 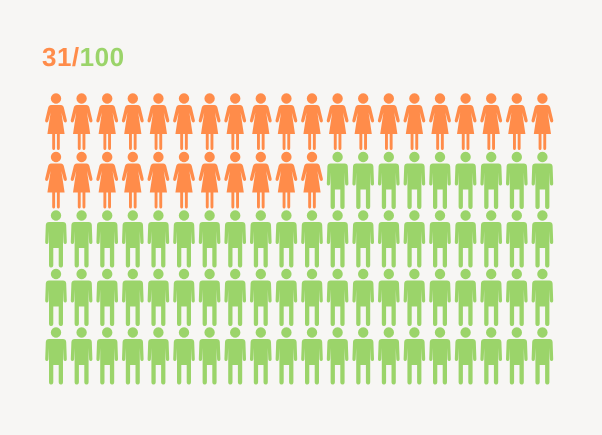 What do you see at coordinates (102, 57) in the screenshot?
I see `denominator-label: 100` at bounding box center [102, 57].